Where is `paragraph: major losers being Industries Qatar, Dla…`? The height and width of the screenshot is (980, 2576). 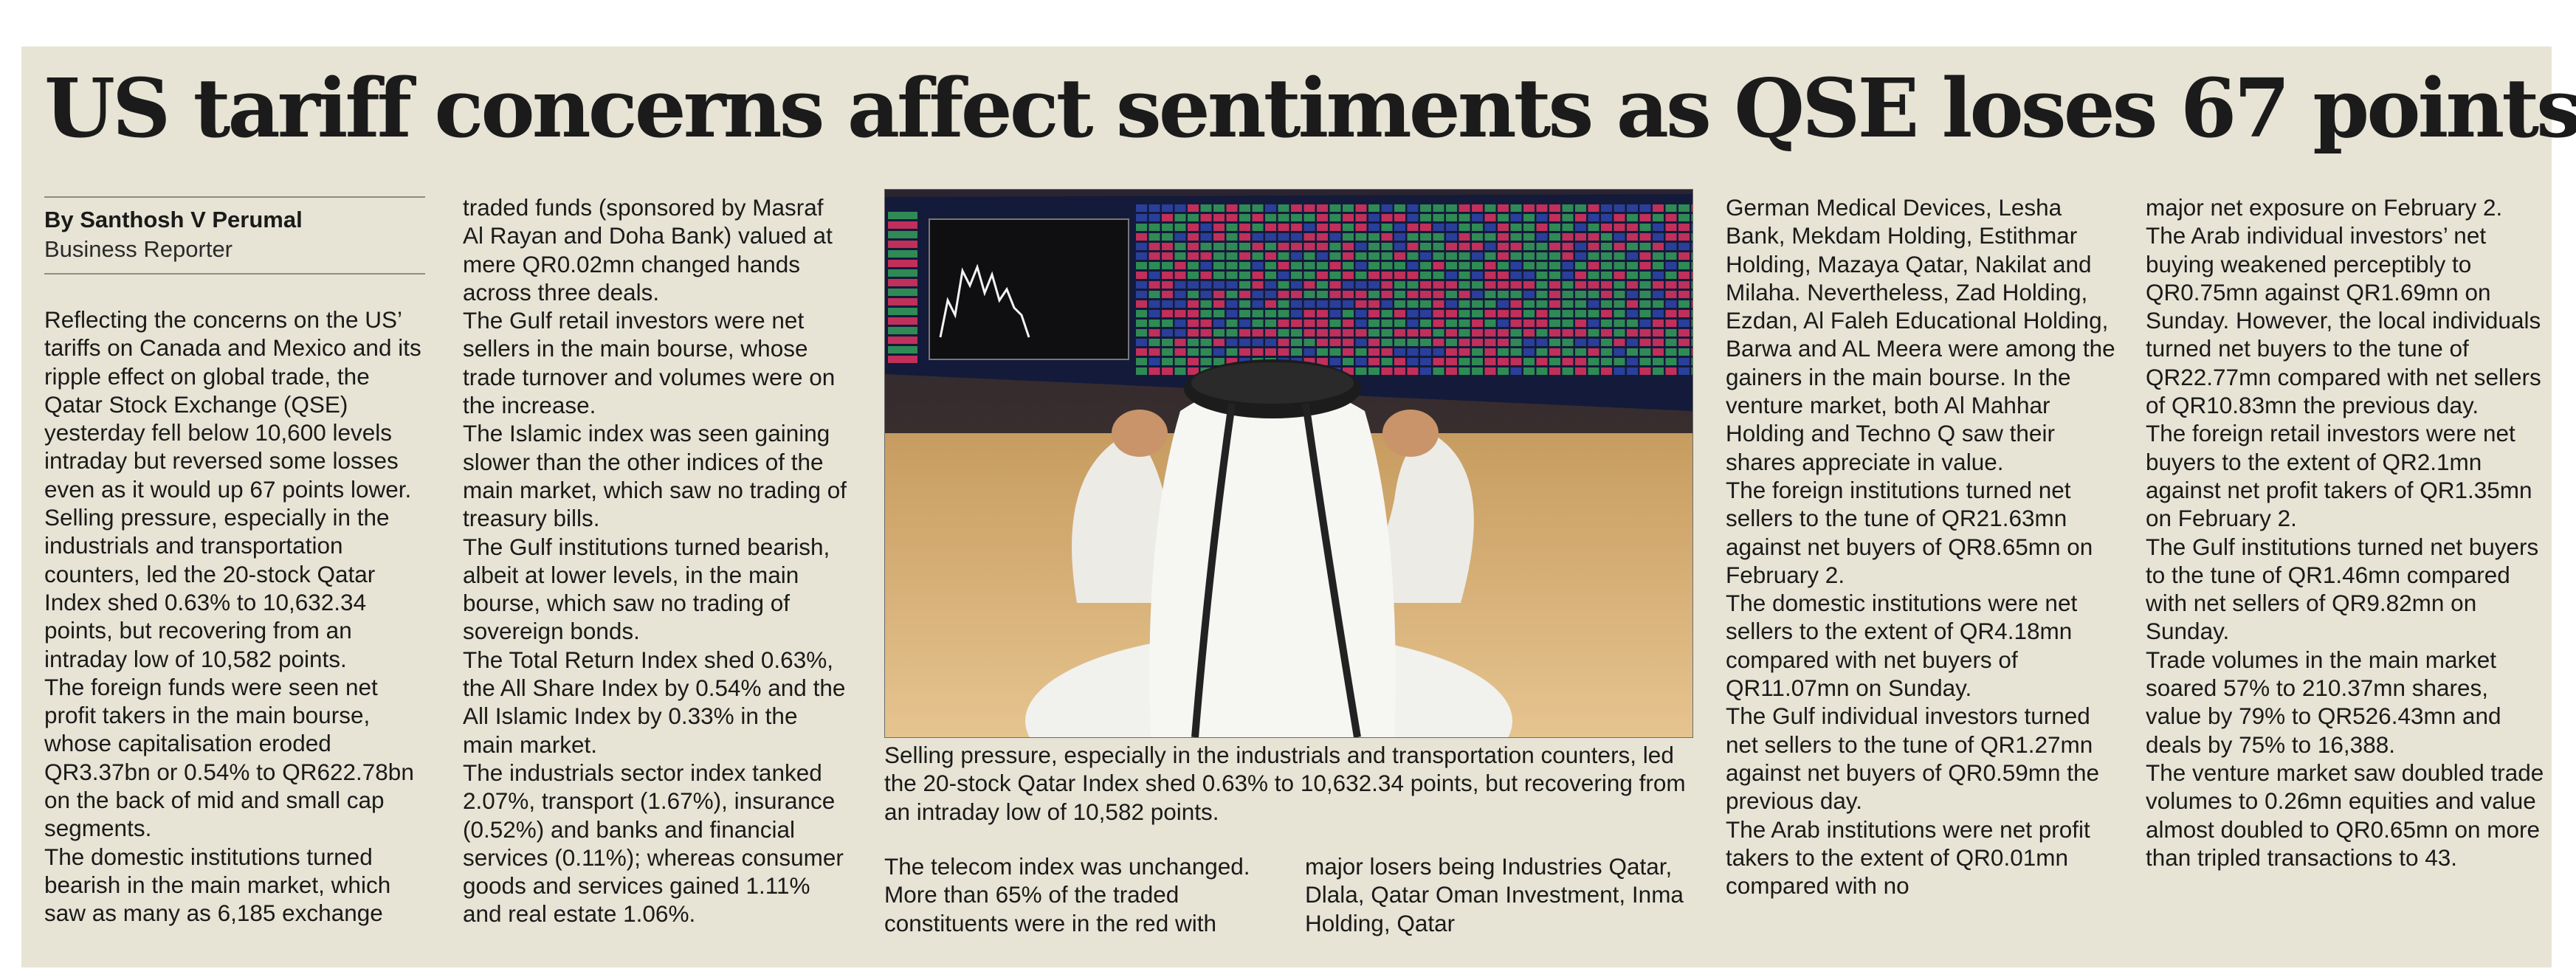 paragraph: major losers being Industries Qatar, Dla… is located at coordinates (1494, 894).